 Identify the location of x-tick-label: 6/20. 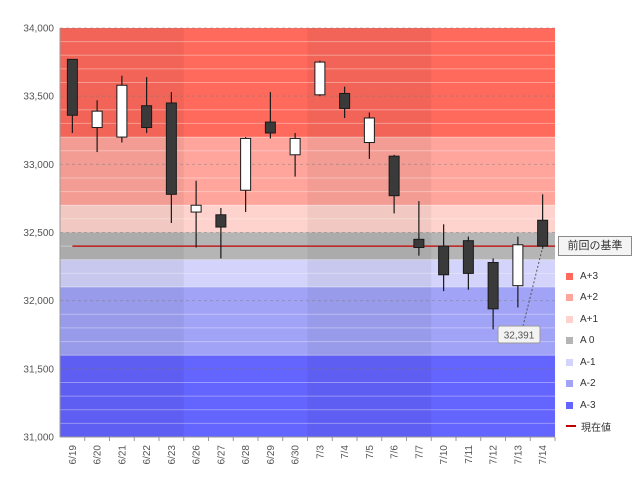
(98, 455).